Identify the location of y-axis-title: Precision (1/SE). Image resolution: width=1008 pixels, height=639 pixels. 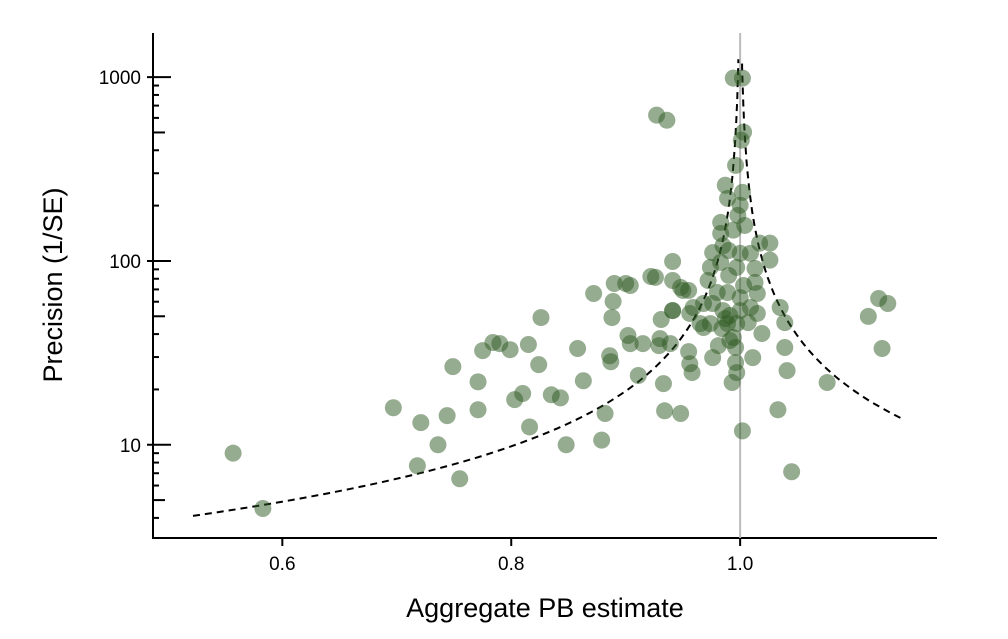
(53, 284).